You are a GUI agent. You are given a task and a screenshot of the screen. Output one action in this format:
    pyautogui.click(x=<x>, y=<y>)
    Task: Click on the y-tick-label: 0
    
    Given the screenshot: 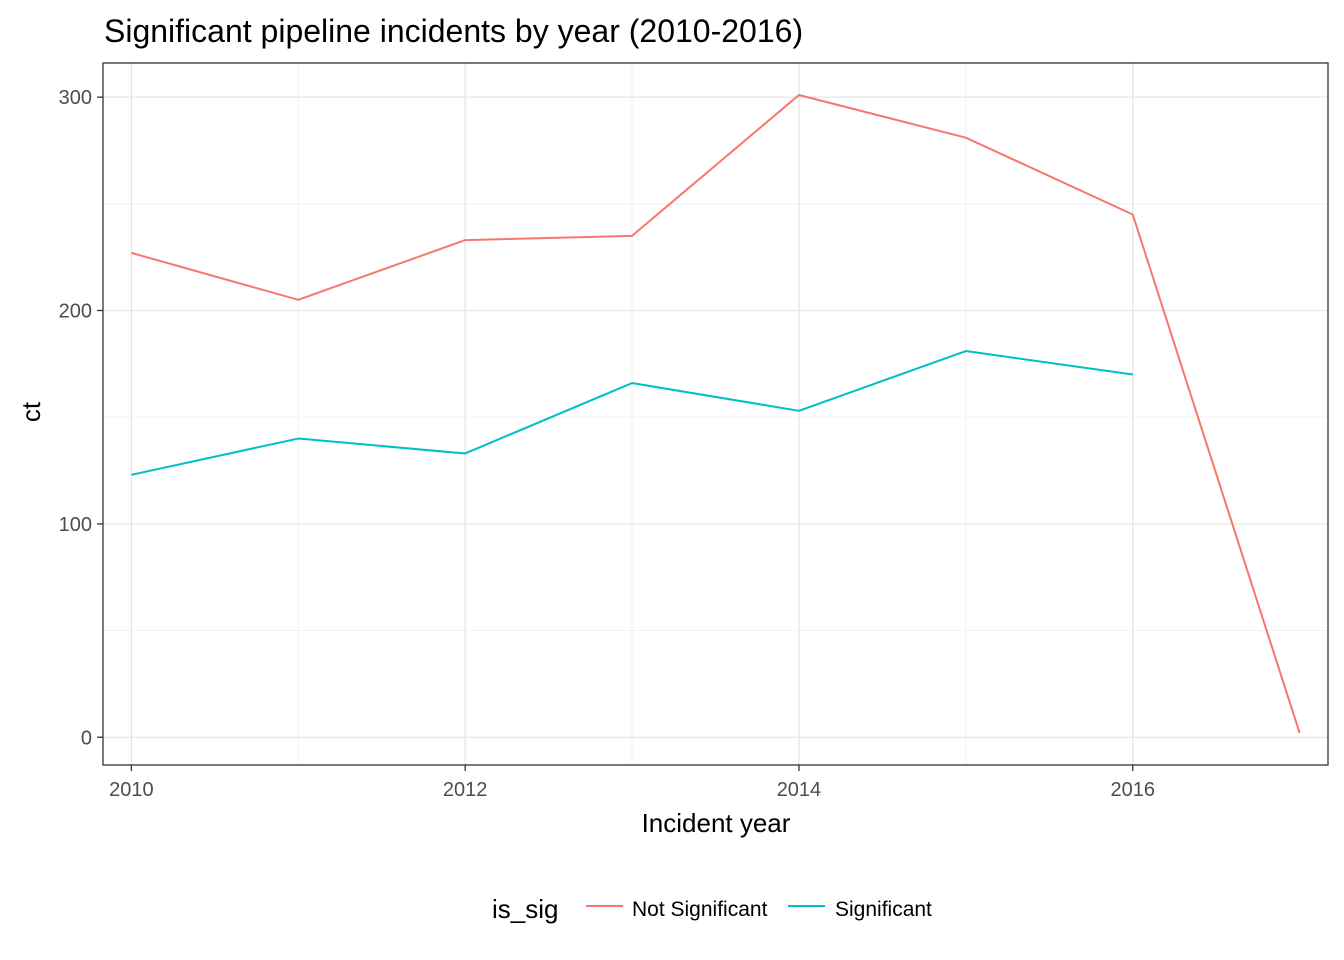 What is the action you would take?
    pyautogui.click(x=86, y=738)
    